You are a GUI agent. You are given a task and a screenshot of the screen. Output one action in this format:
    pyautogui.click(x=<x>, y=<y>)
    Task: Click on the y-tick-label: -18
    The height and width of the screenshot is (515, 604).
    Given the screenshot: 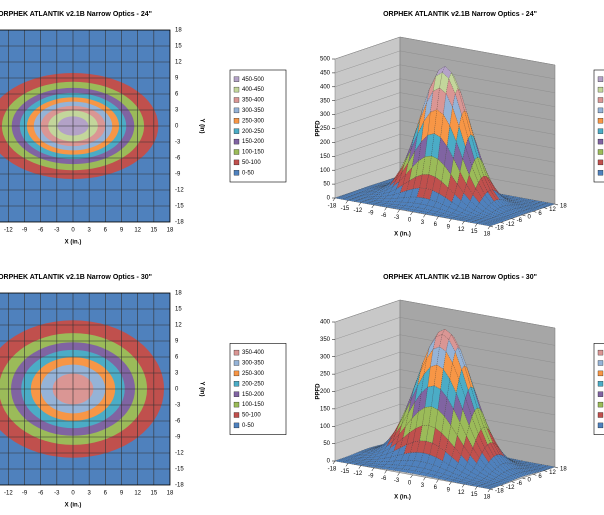 What is the action you would take?
    pyautogui.click(x=499, y=229)
    